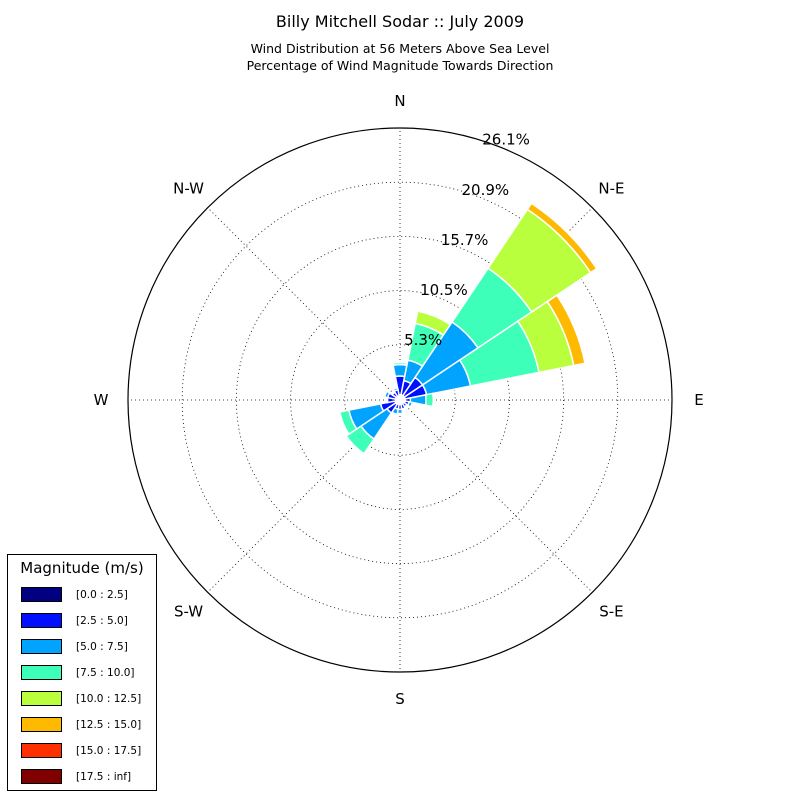 Image resolution: width=800 pixels, height=800 pixels. What do you see at coordinates (399, 101) in the screenshot?
I see `direction-label: N` at bounding box center [399, 101].